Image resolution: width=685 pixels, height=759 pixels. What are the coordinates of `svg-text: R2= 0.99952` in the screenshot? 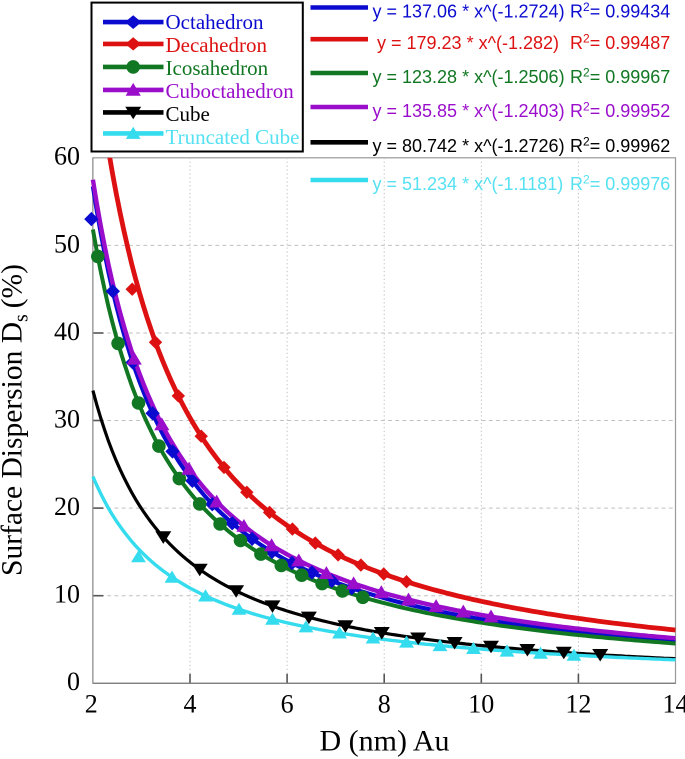 It's located at (620, 110).